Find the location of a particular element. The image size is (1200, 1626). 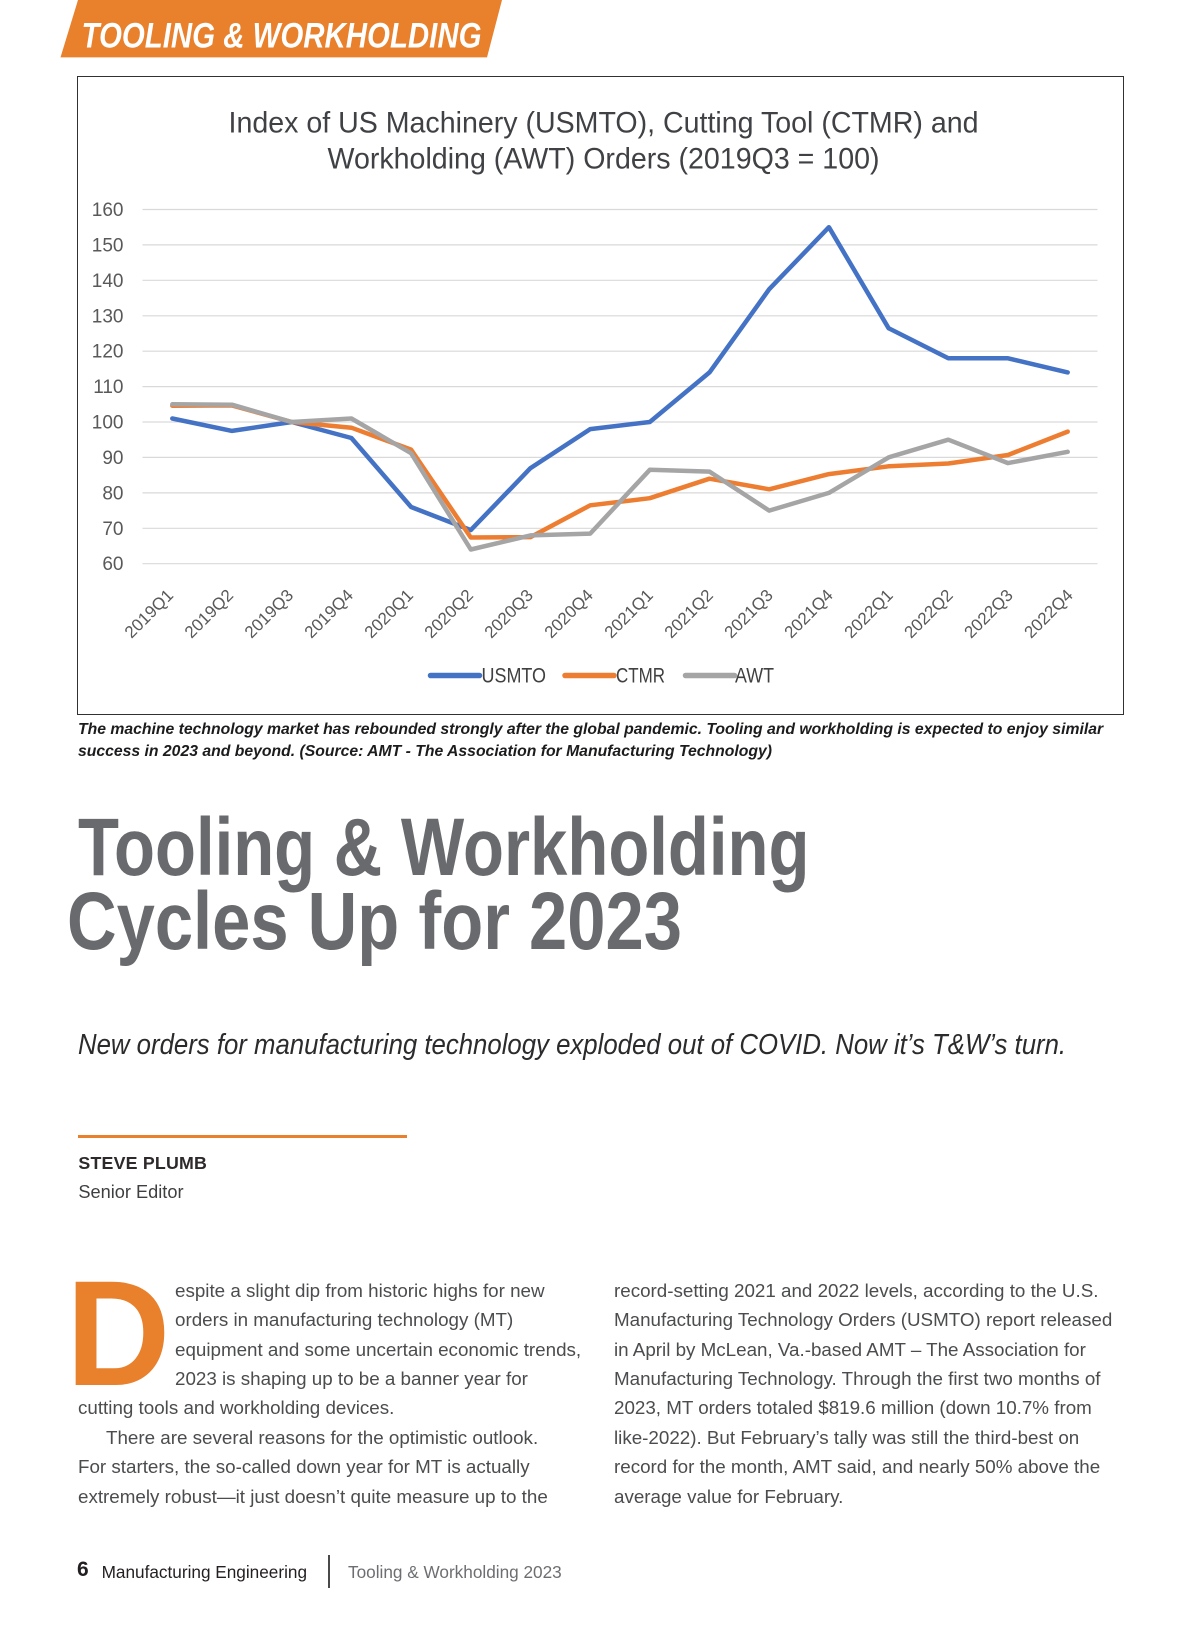

svg-text: 120 is located at coordinates (108, 352).